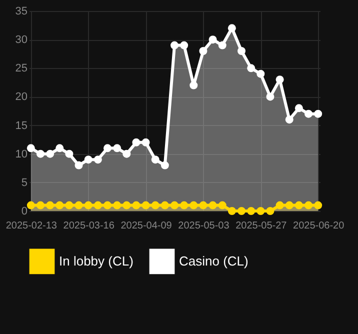 This screenshot has height=334, width=358. Describe the element at coordinates (32, 226) in the screenshot. I see `x-tick-label: 2025-02-13` at that location.